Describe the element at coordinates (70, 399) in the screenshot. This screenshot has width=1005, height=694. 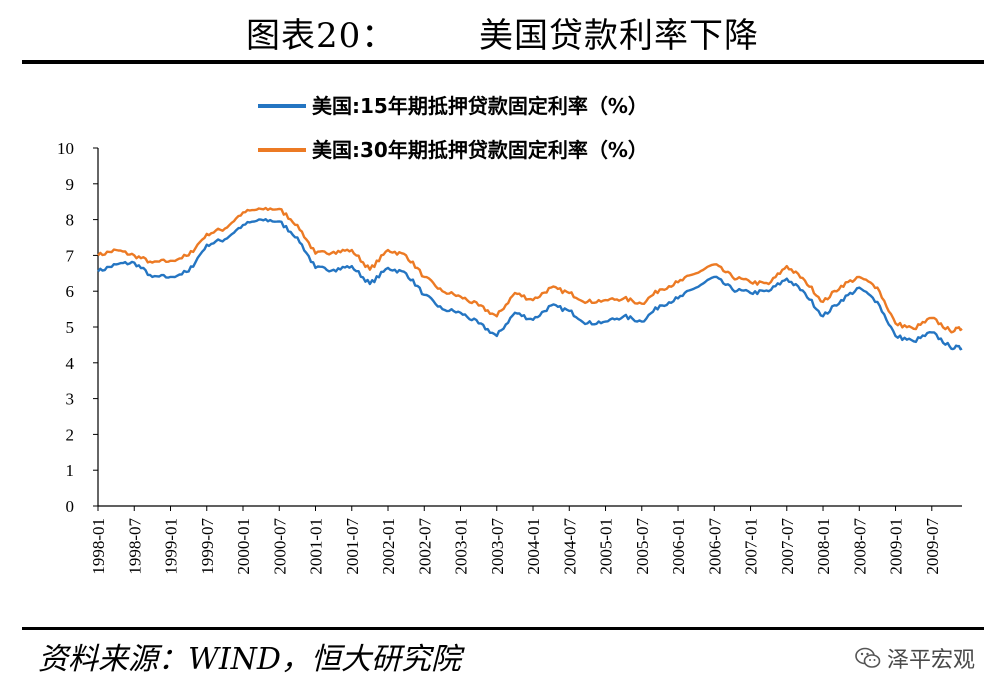
I see `y-tick-label: 3` at that location.